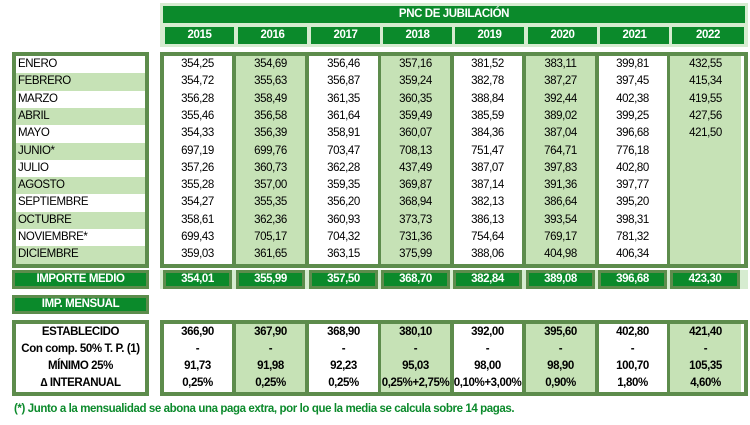  What do you see at coordinates (270, 383) in the screenshot?
I see `bottom-value-cell: 0,25%` at bounding box center [270, 383].